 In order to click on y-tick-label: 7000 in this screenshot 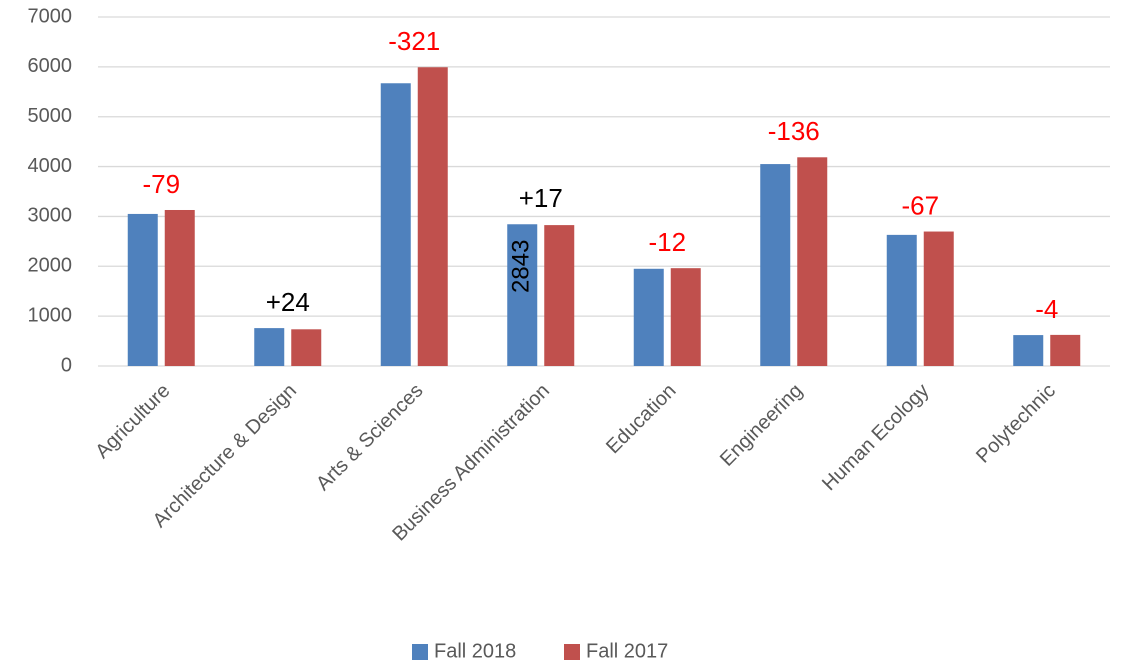, I will do `click(50, 16)`.